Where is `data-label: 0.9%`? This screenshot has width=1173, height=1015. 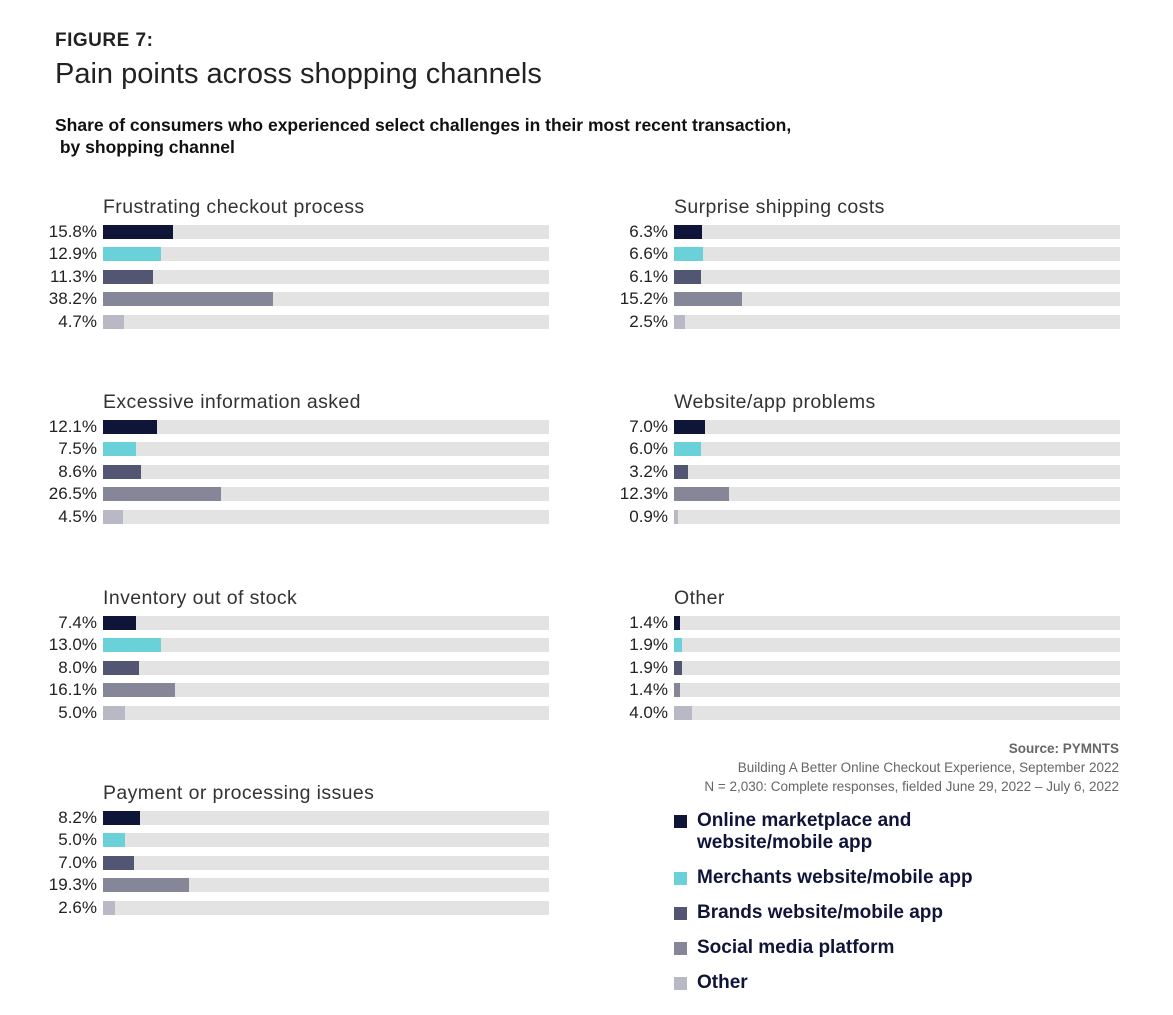
data-label: 0.9% is located at coordinates (648, 516).